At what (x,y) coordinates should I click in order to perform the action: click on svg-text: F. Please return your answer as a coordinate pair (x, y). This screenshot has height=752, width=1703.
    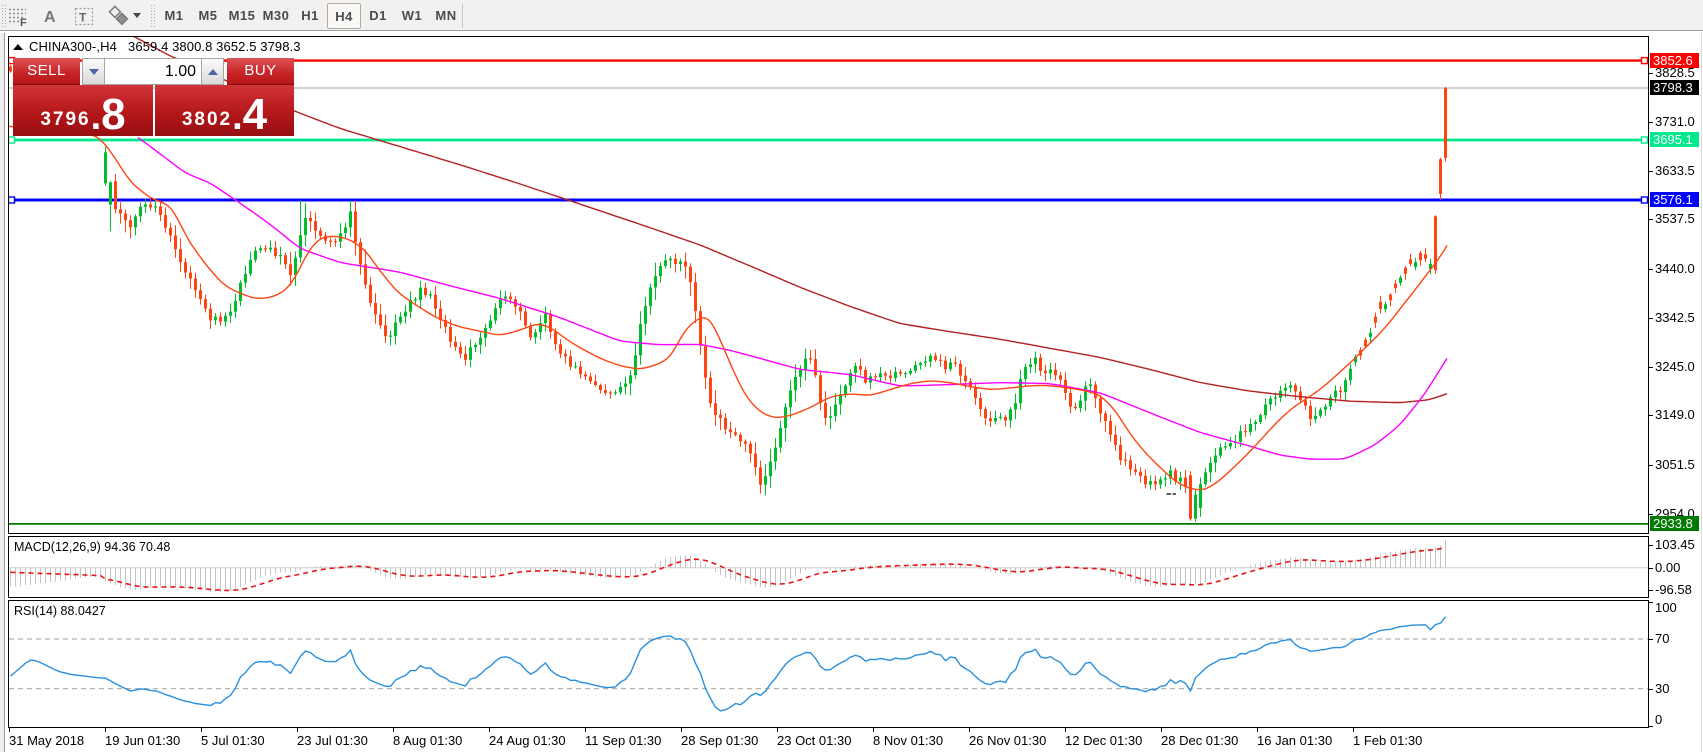
    Looking at the image, I should click on (23, 23).